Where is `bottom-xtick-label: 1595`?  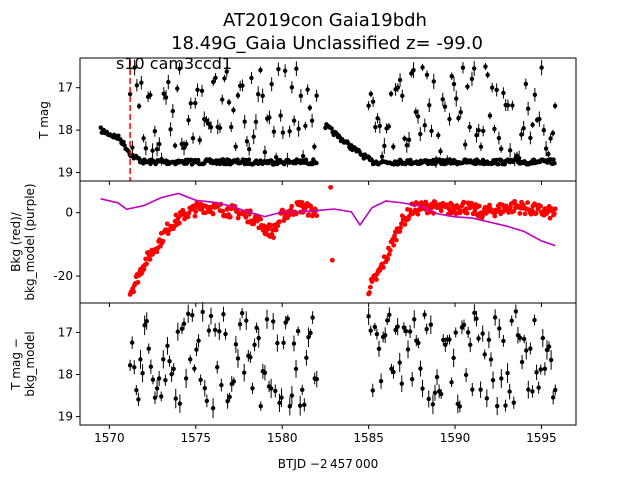
bottom-xtick-label: 1595 is located at coordinates (541, 438).